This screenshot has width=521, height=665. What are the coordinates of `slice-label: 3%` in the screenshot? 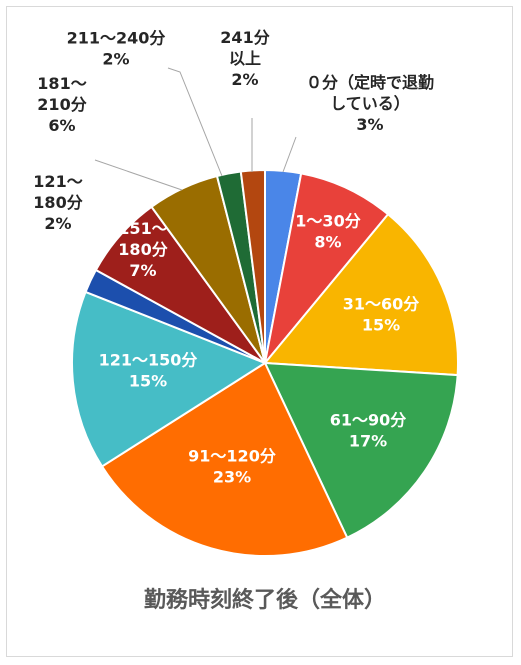 It's located at (369, 124).